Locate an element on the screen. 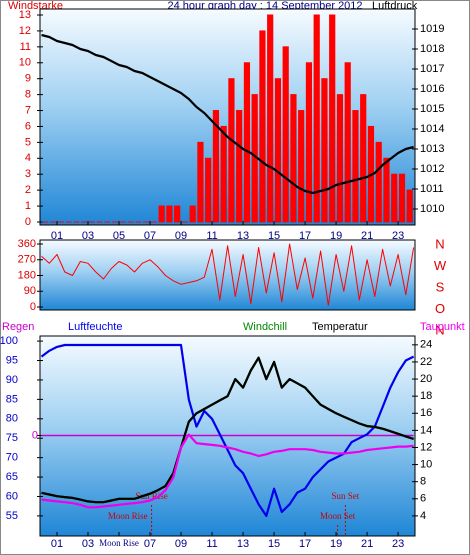  compass-label: W is located at coordinates (440, 265).